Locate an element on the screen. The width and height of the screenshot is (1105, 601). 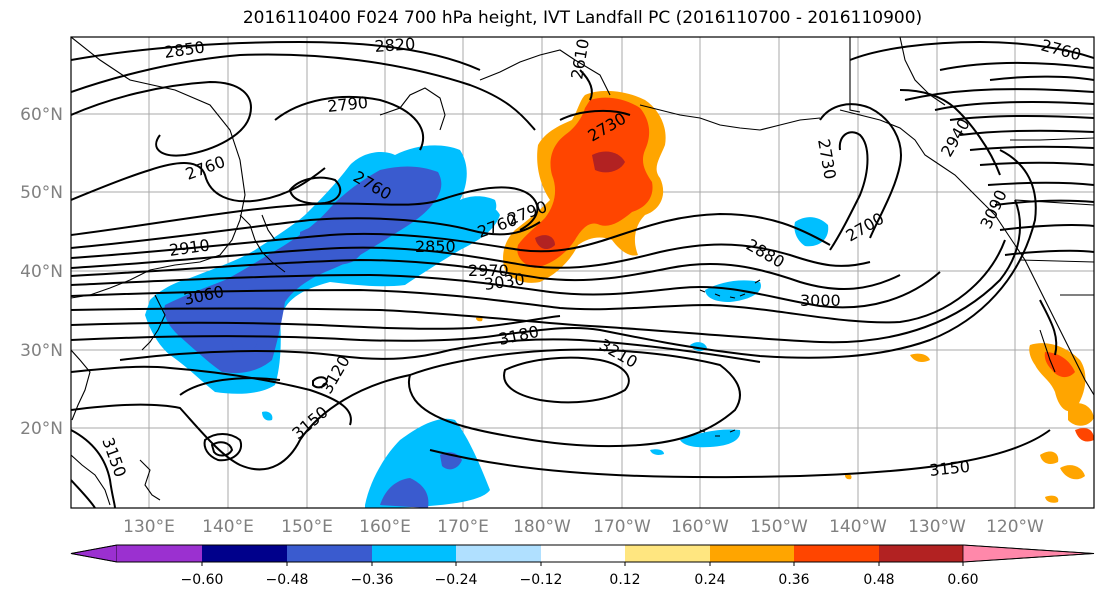
colorbar-tick-label: 0.36 is located at coordinates (793, 580).